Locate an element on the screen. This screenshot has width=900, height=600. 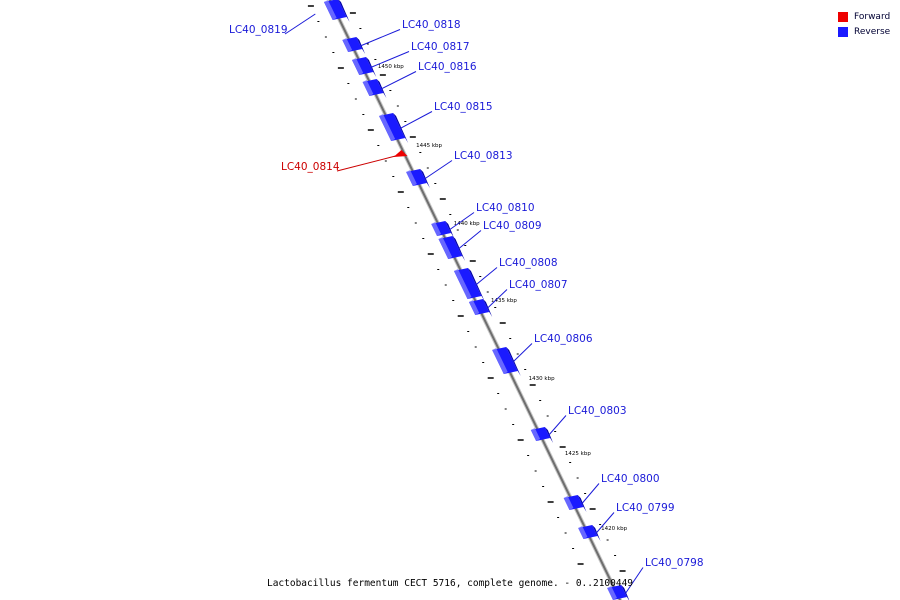
gene-lc40_0816: LC40_0816 is located at coordinates (420, 79).